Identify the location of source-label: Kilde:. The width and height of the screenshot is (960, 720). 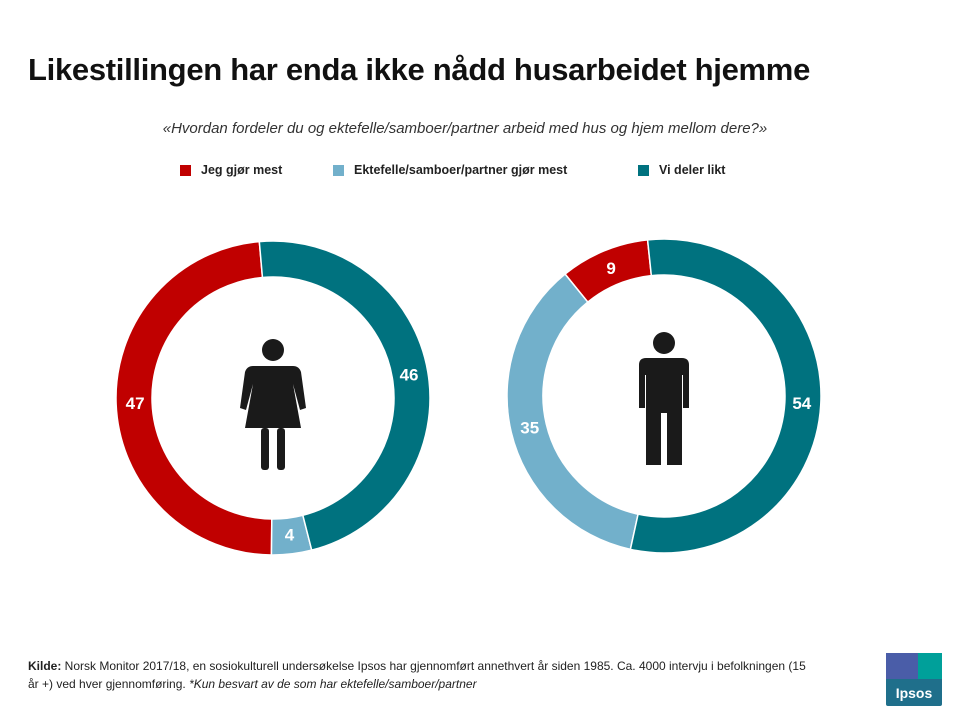
(45, 666).